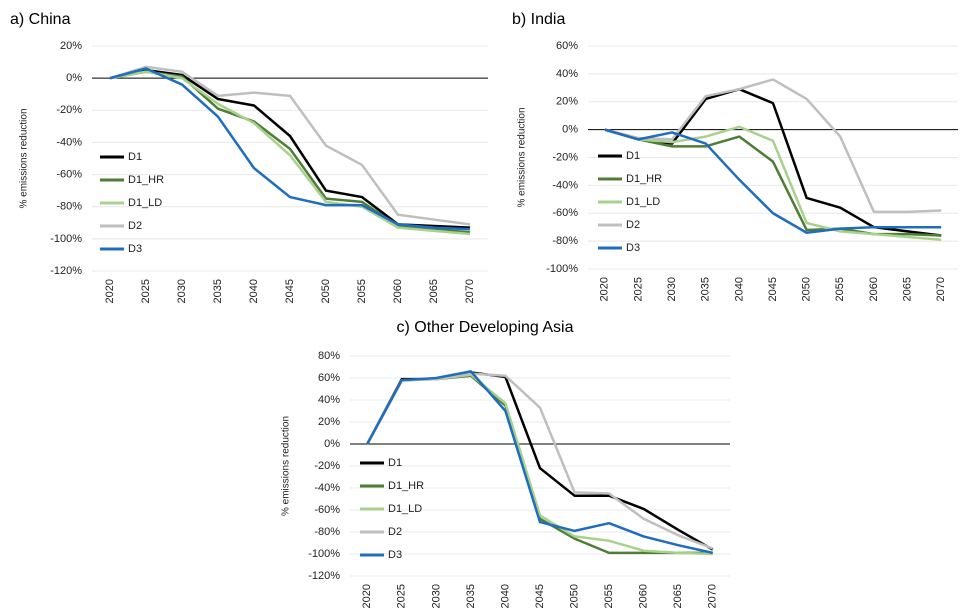  I want to click on chart-title: c) Other Developing Asia, so click(485, 327).